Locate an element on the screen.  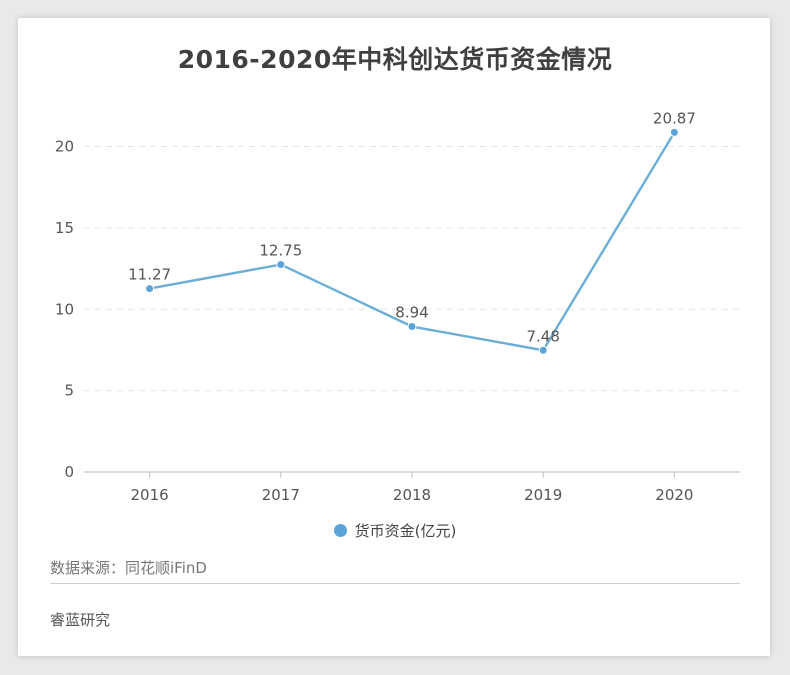
legend-label: 货币资金(亿元) is located at coordinates (405, 531).